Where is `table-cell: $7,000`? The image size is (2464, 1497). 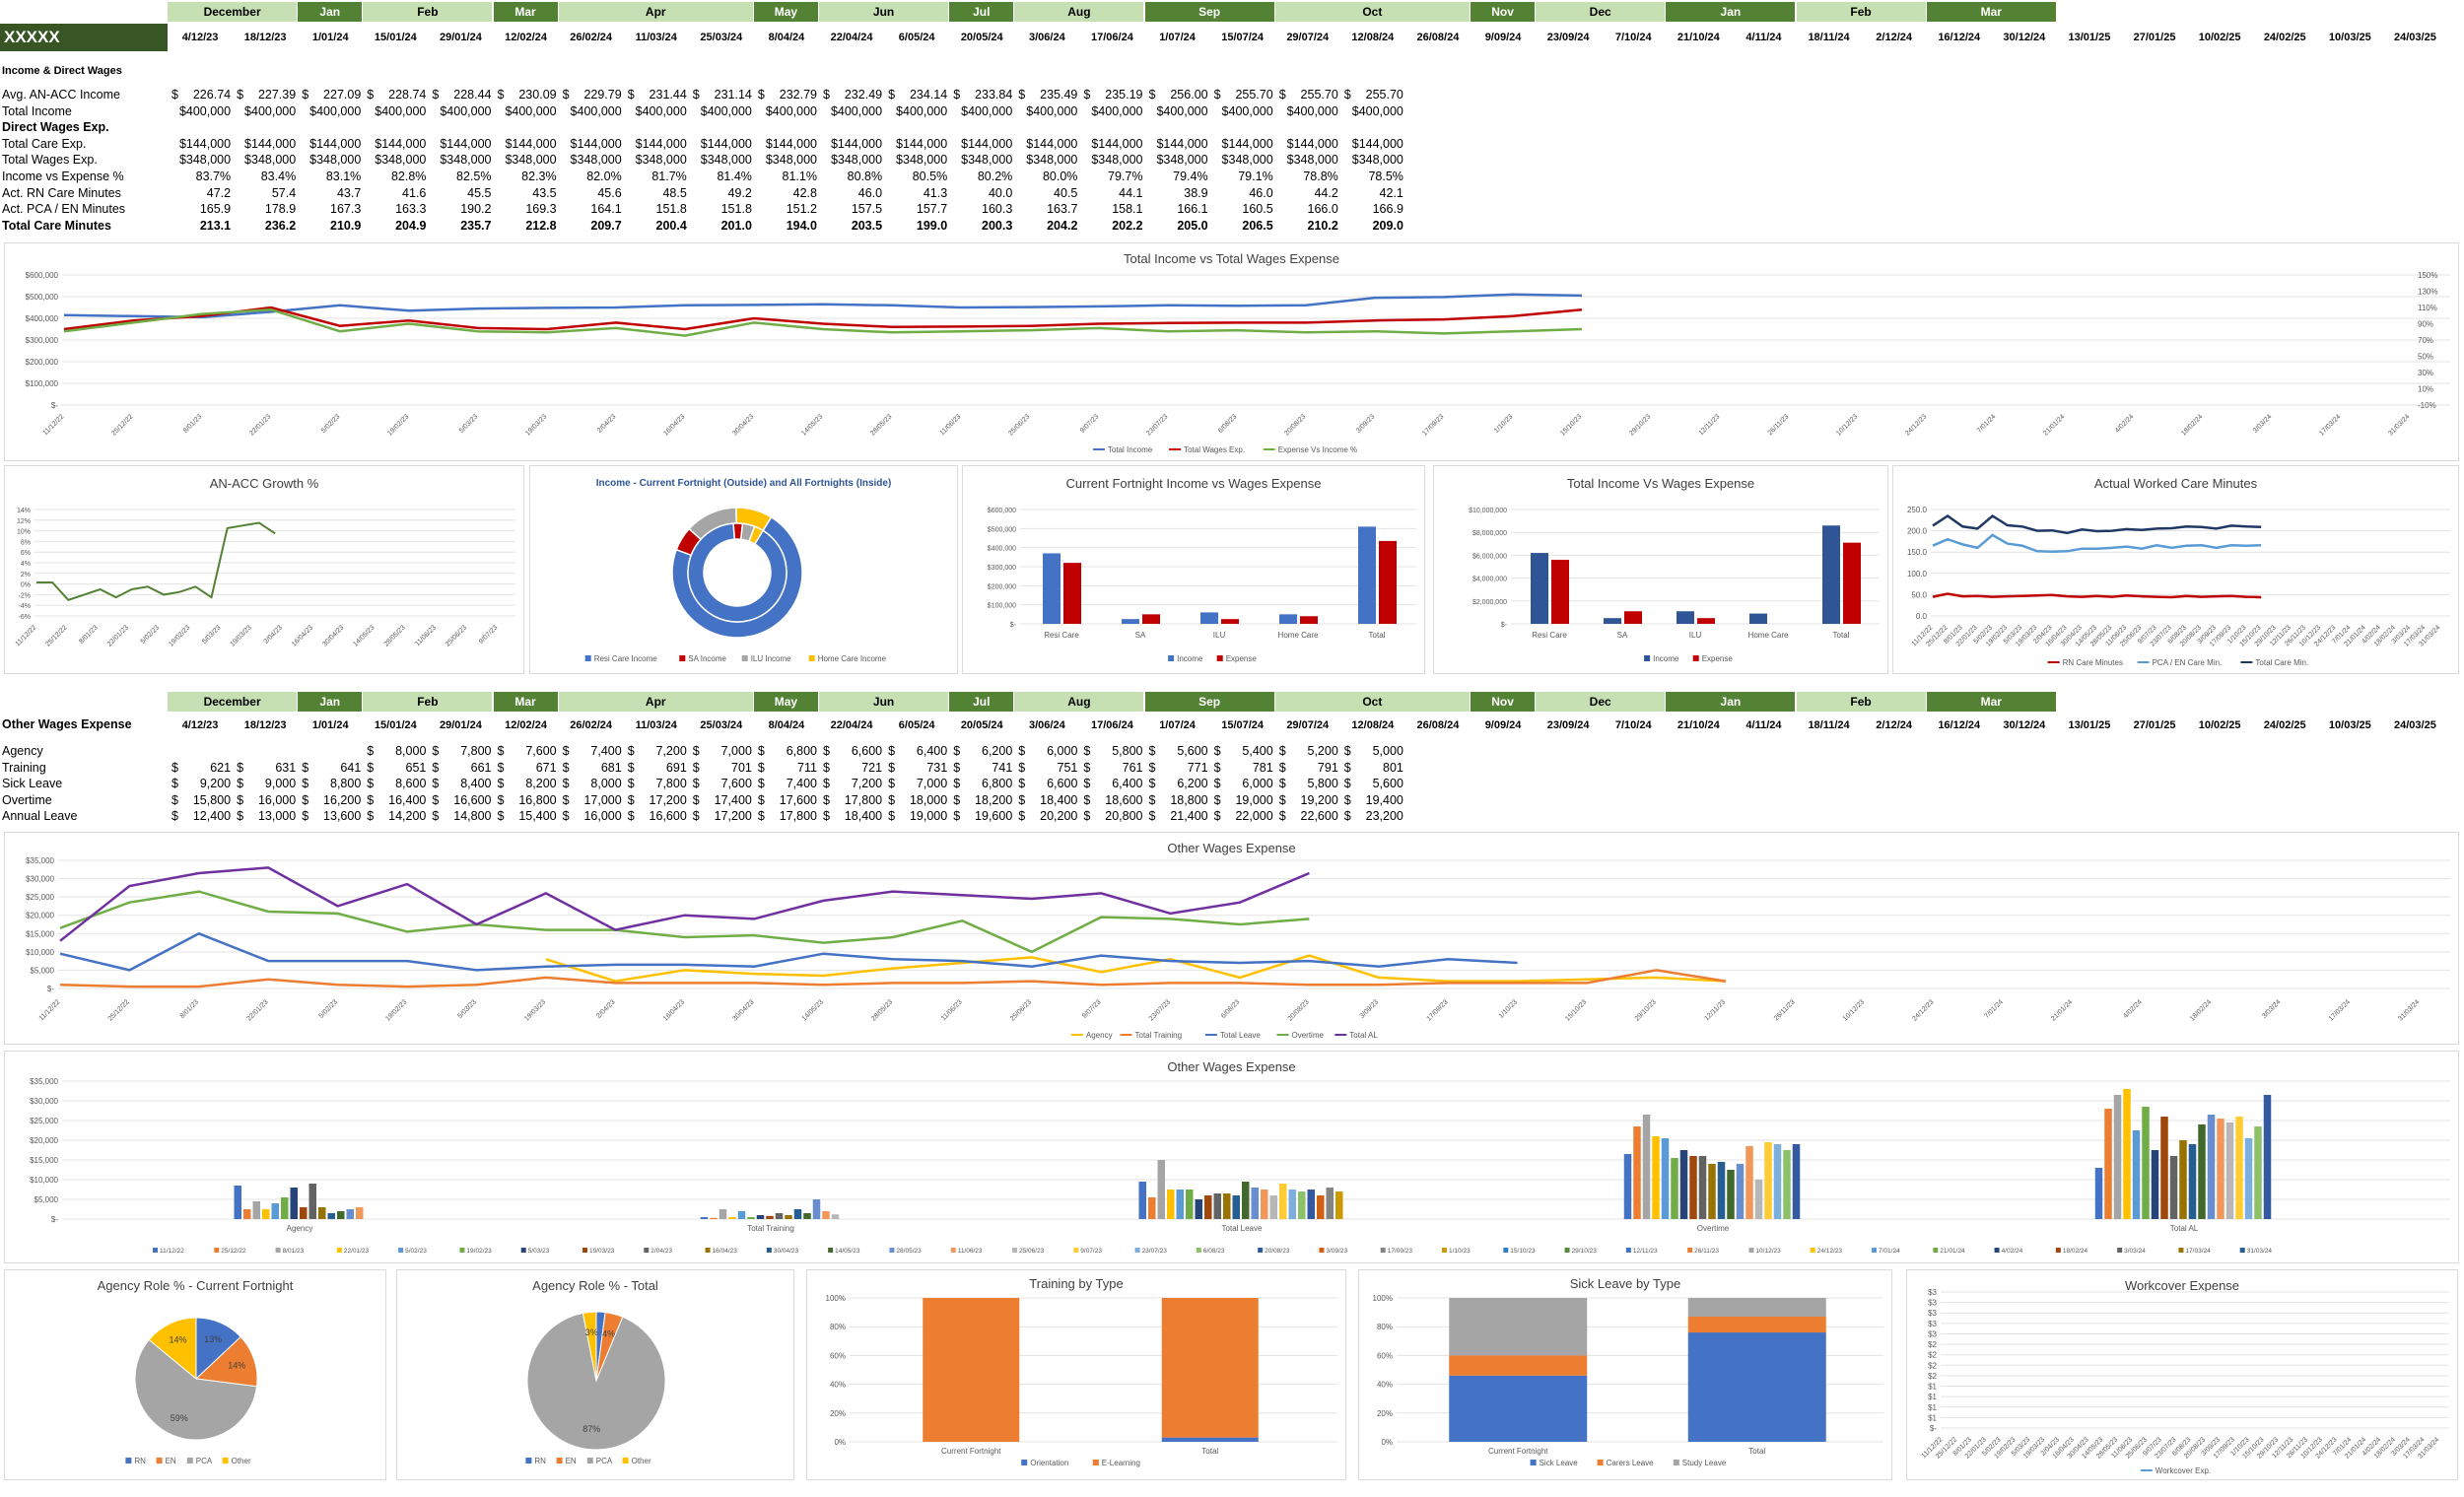
table-cell: $7,000 is located at coordinates (723, 751).